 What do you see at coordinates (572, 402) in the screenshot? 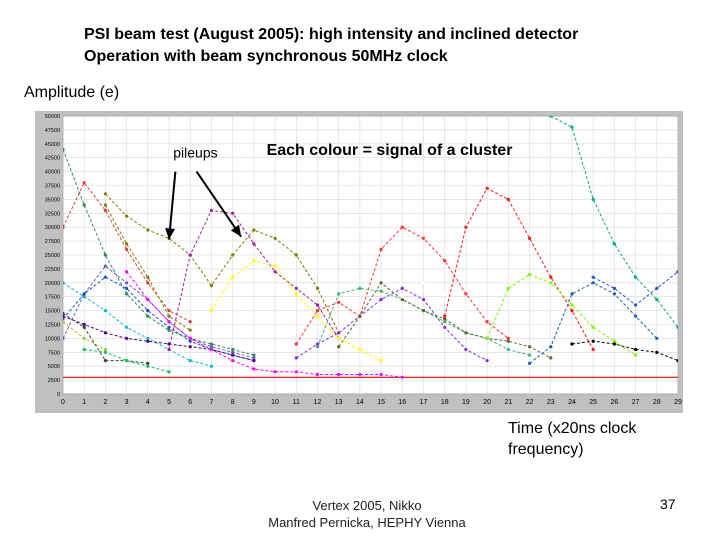
I see `x-tick-label: 24` at bounding box center [572, 402].